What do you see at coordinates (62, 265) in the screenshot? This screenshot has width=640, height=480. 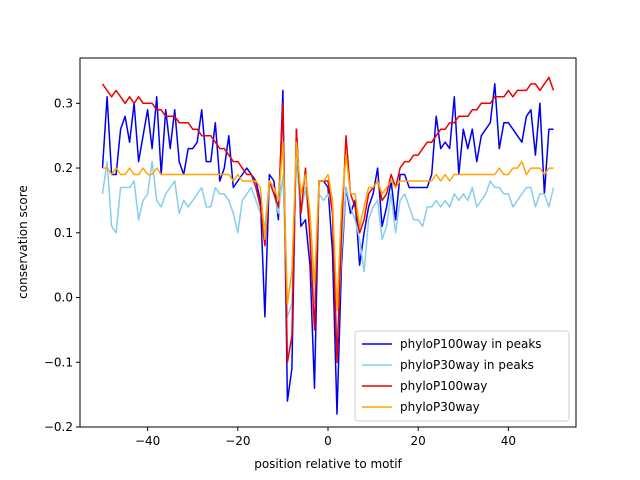 I see `y-axis: −0.2 −0.1 0.0 0.1 0.2 0.3` at bounding box center [62, 265].